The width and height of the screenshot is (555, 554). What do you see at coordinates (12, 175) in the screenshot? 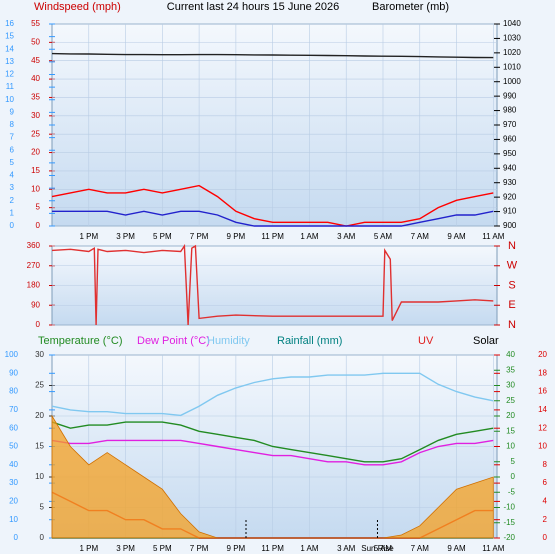
I see `y3-tick-label: 4` at bounding box center [12, 175].